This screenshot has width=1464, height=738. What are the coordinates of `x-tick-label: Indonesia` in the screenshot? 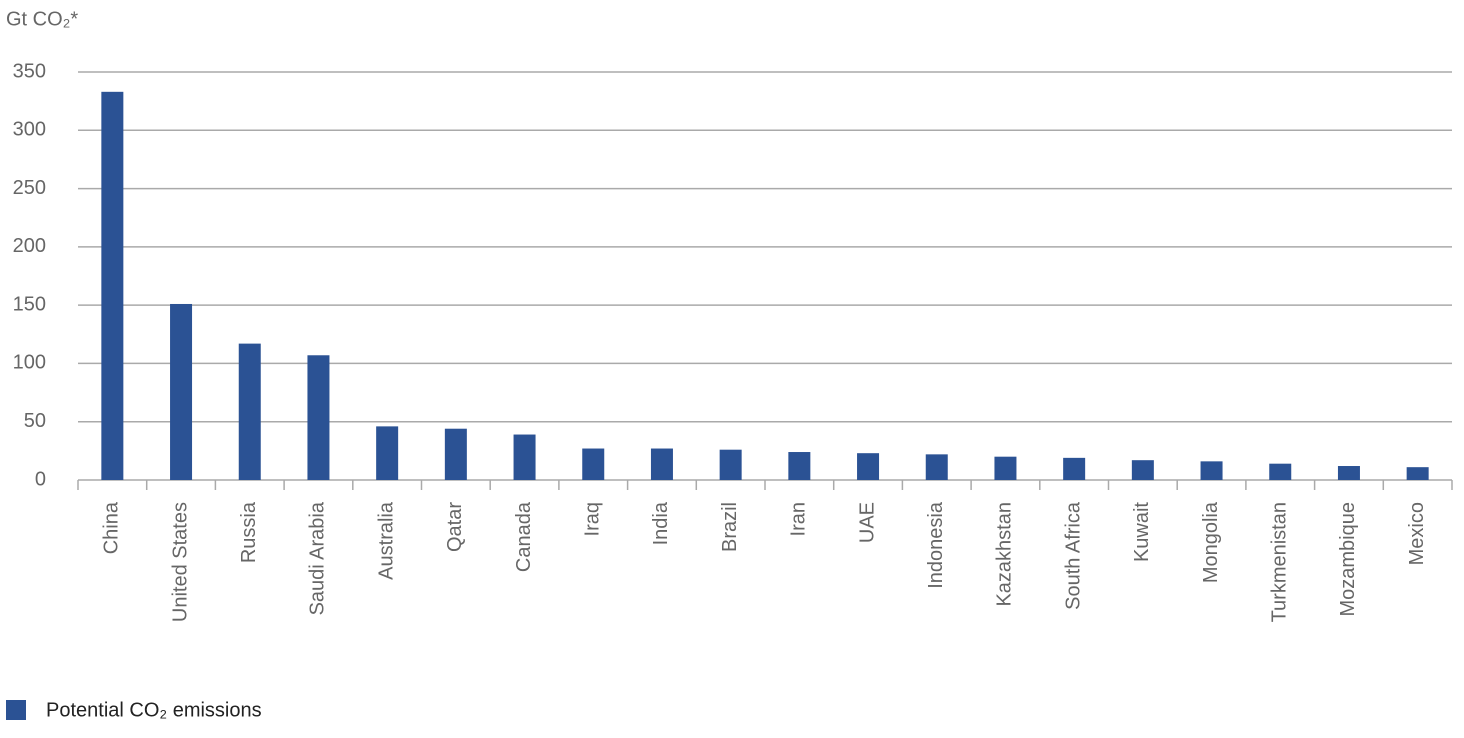 It's located at (936, 545).